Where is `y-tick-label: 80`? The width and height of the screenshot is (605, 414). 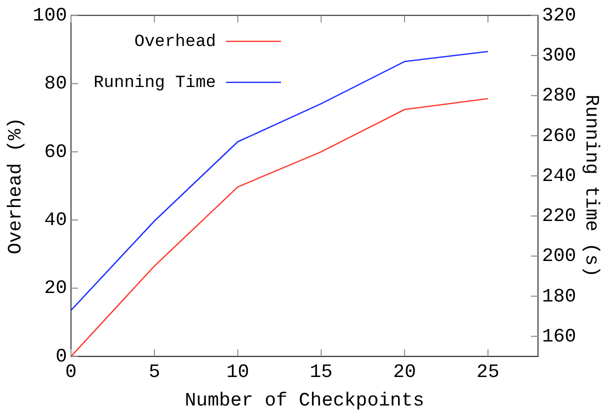 y-tick-label: 80 is located at coordinates (56, 83).